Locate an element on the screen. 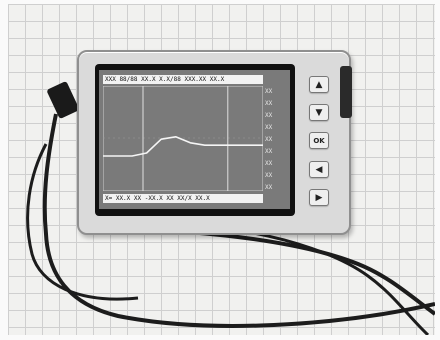 The height and width of the screenshot is (340, 440). triangle-right-icon: ▶ is located at coordinates (319, 197).